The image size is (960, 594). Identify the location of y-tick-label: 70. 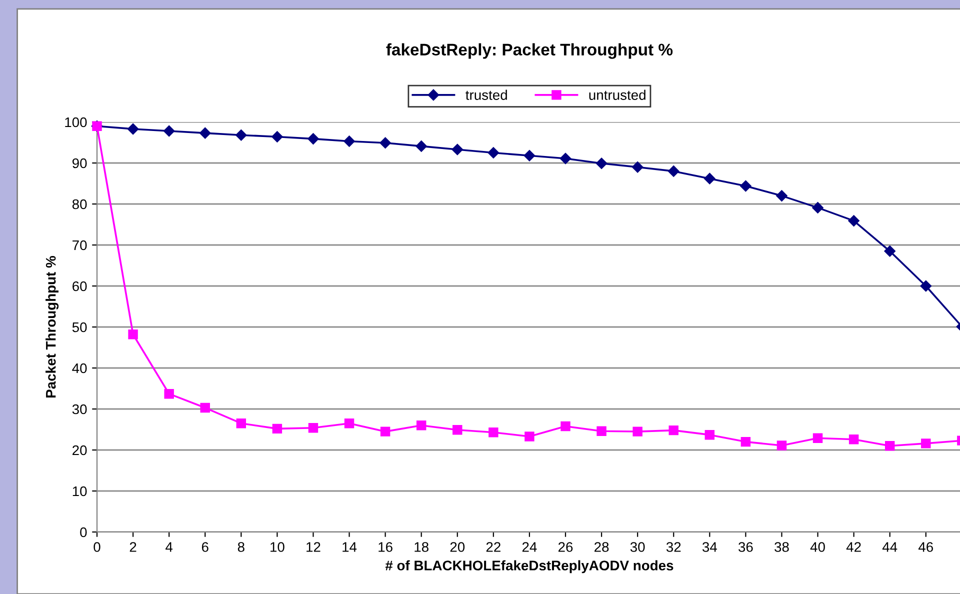
(79, 245).